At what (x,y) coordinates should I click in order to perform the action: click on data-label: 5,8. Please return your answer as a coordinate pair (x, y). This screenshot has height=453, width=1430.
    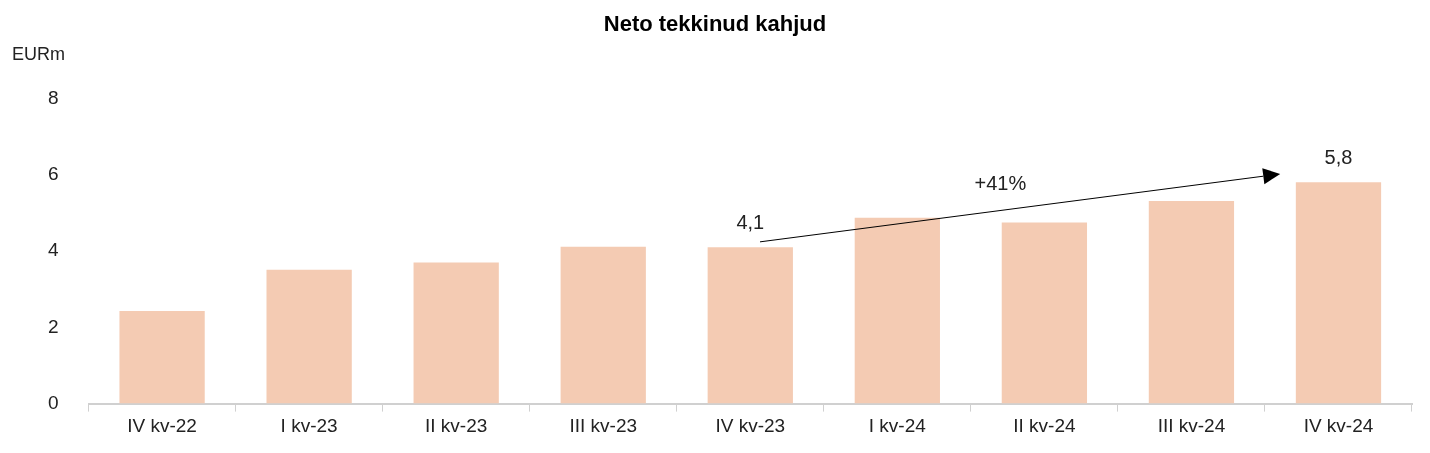
    Looking at the image, I should click on (1338, 156).